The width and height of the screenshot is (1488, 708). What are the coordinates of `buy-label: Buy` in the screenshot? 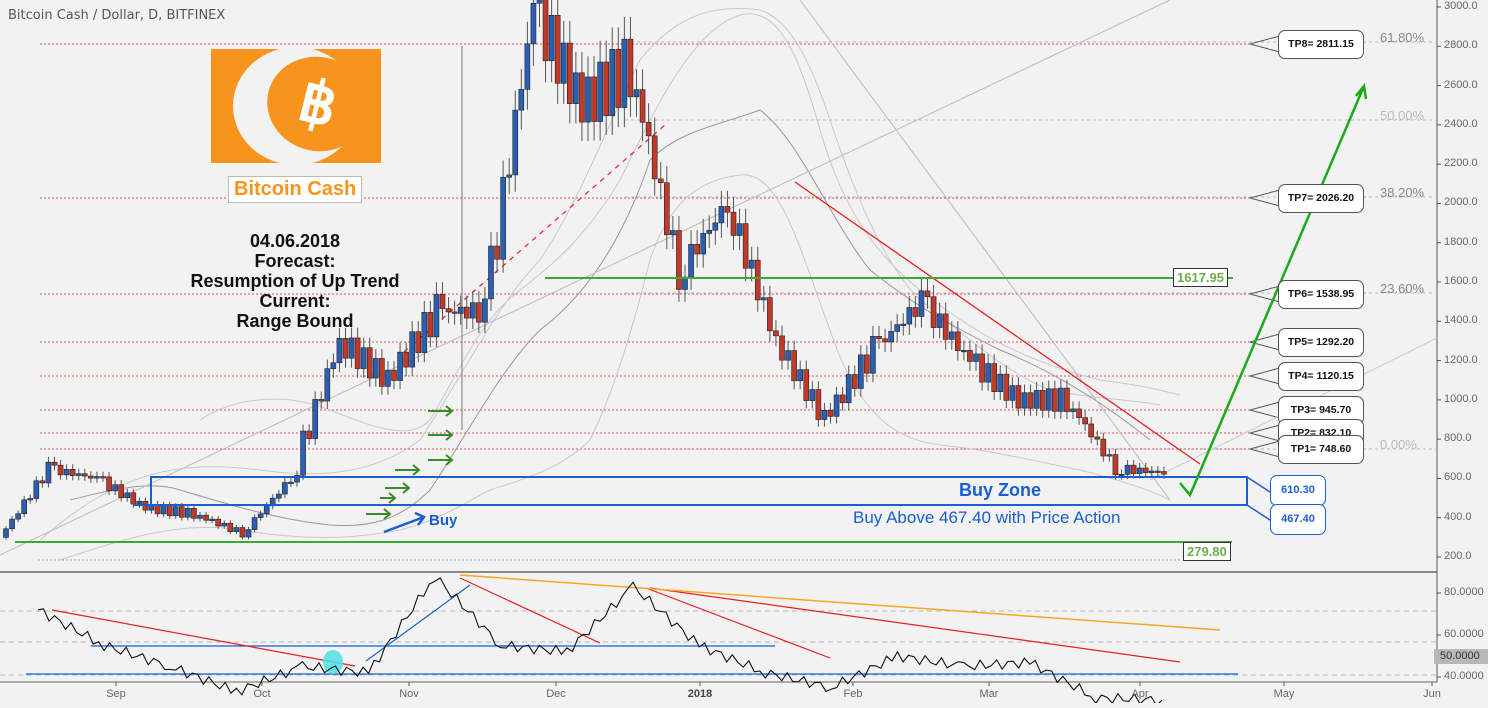 It's located at (443, 520).